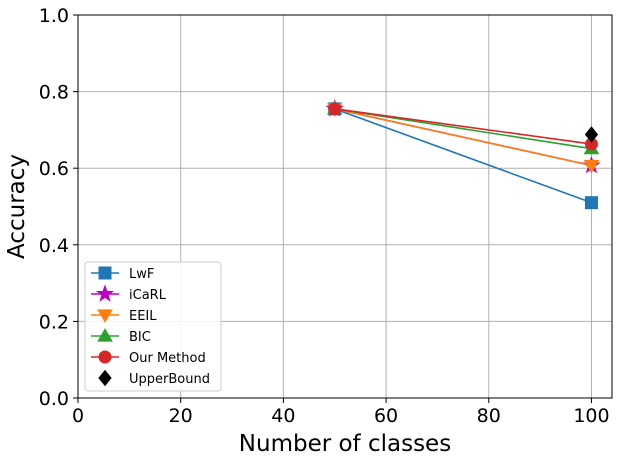 The width and height of the screenshot is (621, 462). Describe the element at coordinates (143, 316) in the screenshot. I see `legend-label: EEIL` at that location.